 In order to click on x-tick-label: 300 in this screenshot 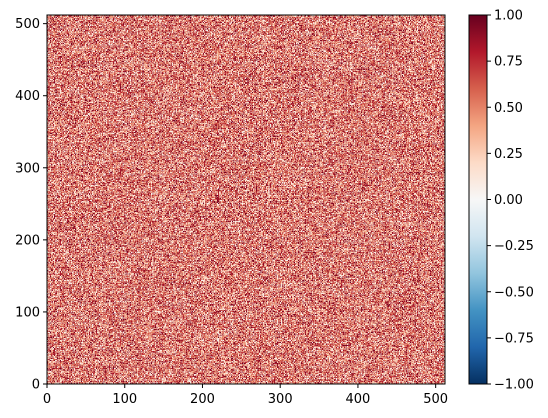, I will do `click(280, 399)`.